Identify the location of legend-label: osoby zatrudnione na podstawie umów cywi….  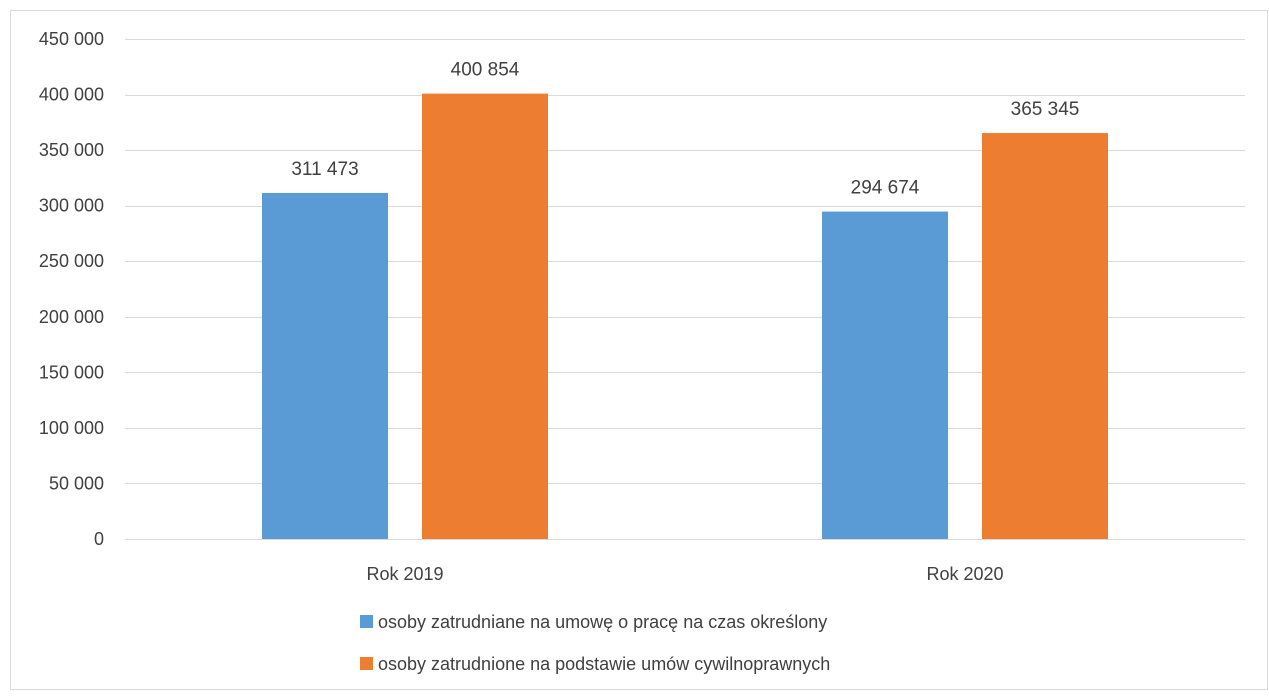
(604, 664).